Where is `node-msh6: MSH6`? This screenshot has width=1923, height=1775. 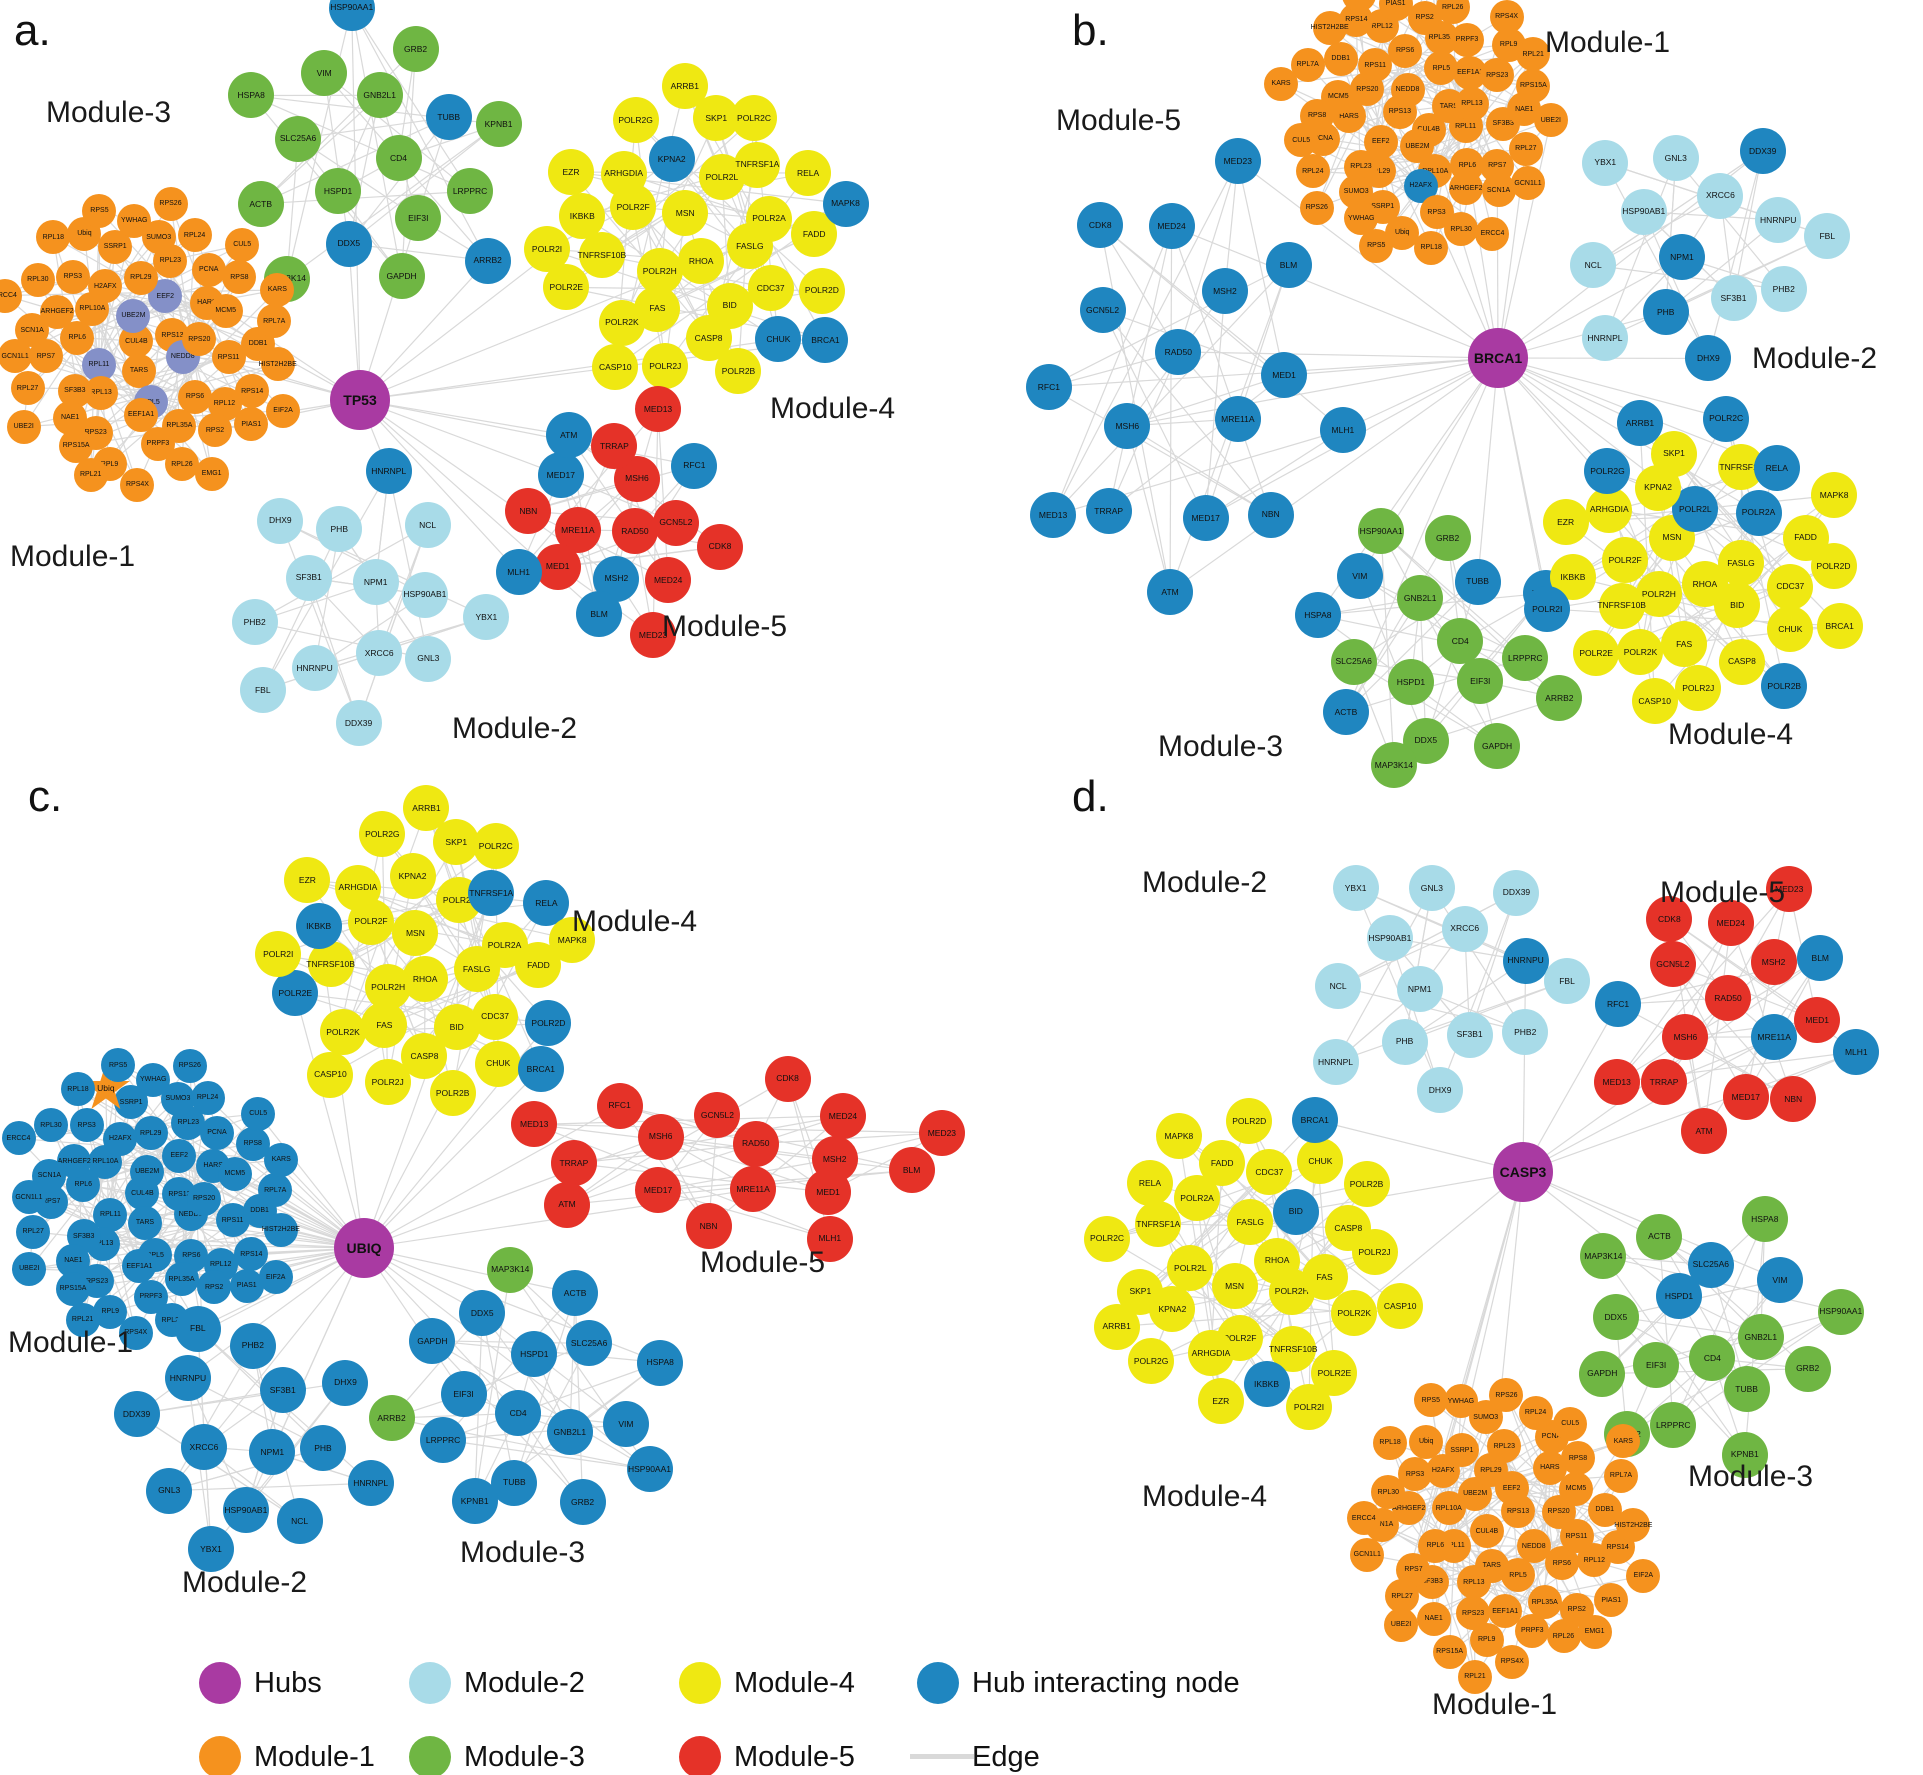 node-msh6: MSH6 is located at coordinates (1127, 425).